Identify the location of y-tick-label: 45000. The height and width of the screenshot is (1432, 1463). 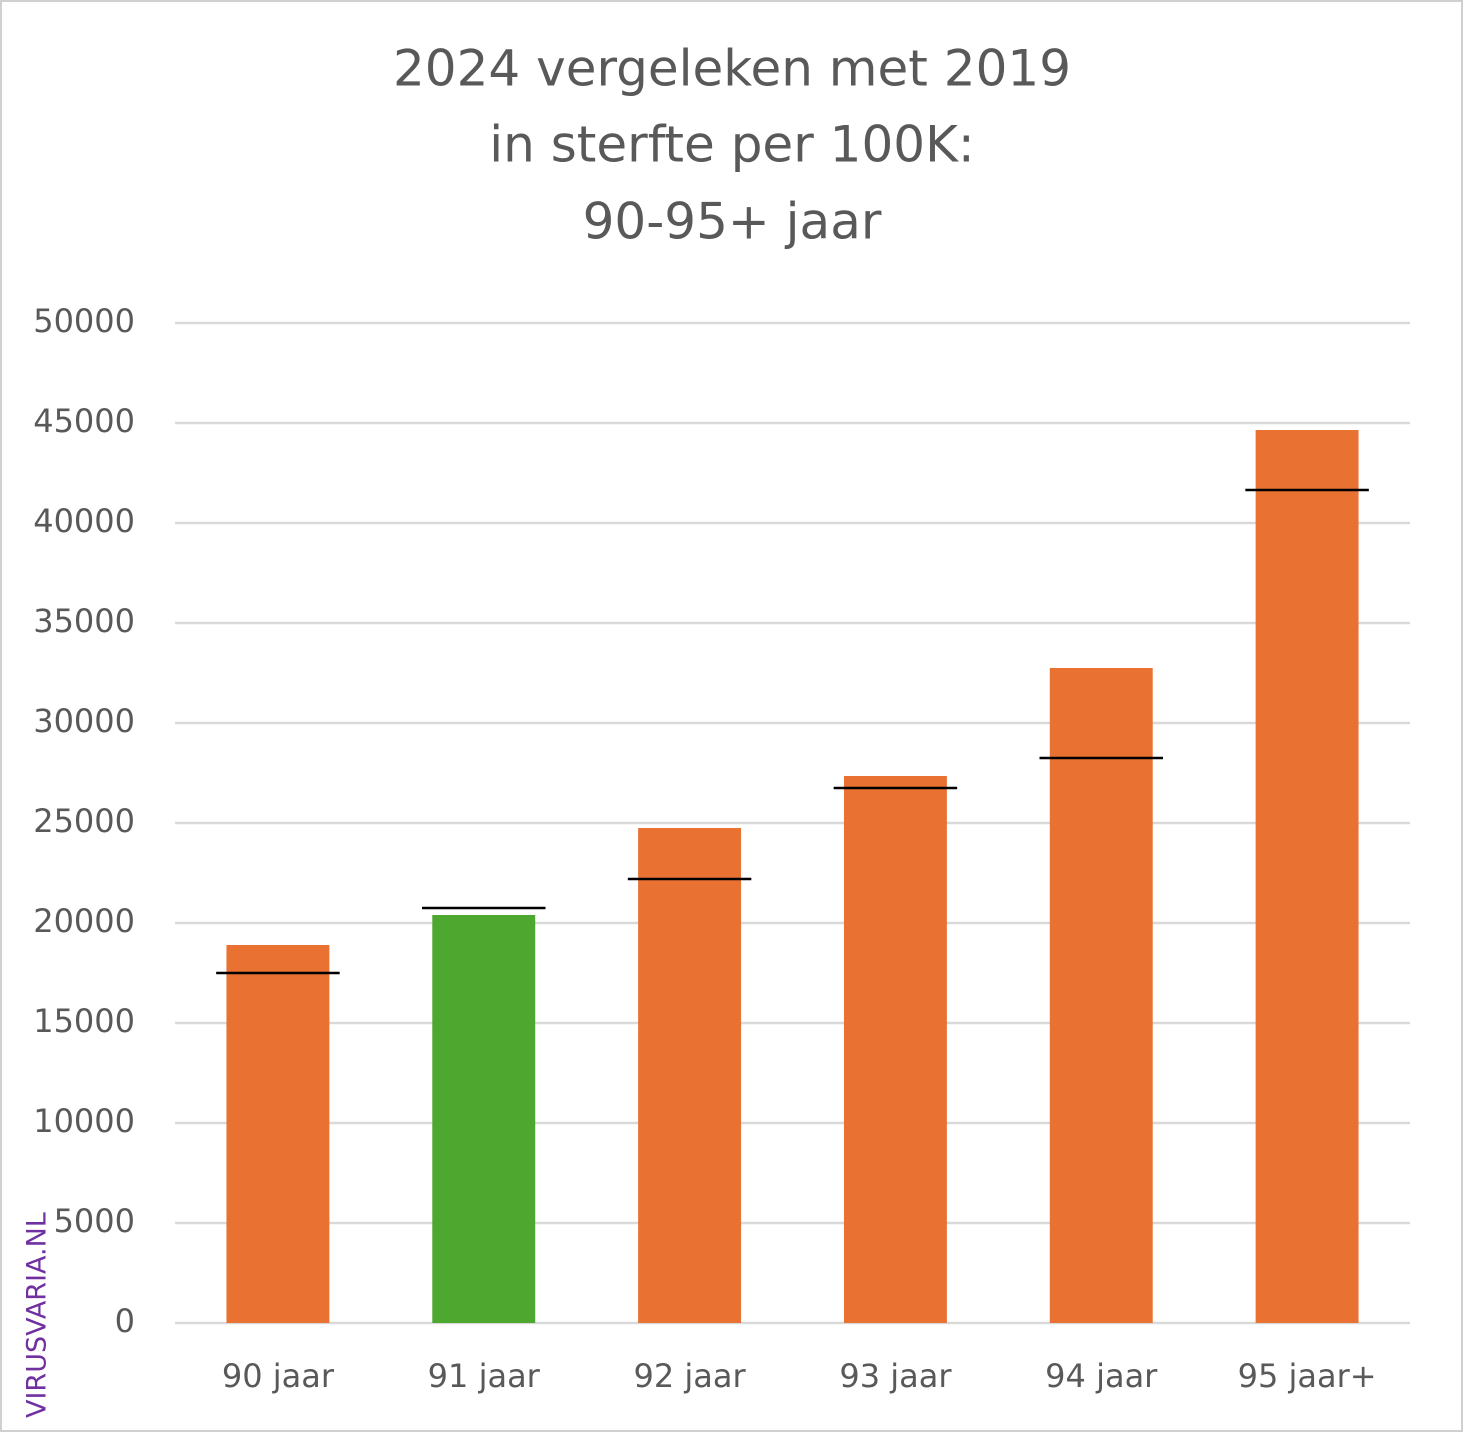
(84, 421).